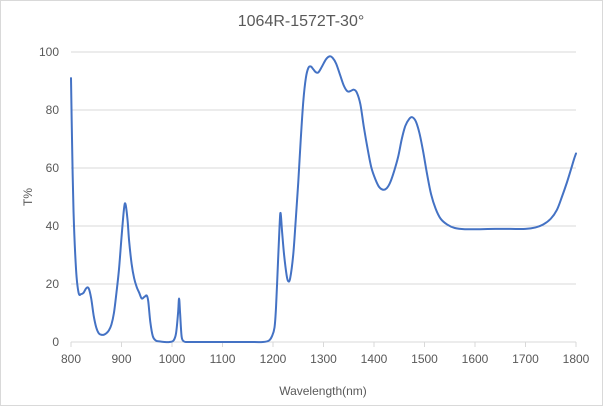 The width and height of the screenshot is (603, 407). Describe the element at coordinates (525, 359) in the screenshot. I see `x-tick-label: 1700` at that location.